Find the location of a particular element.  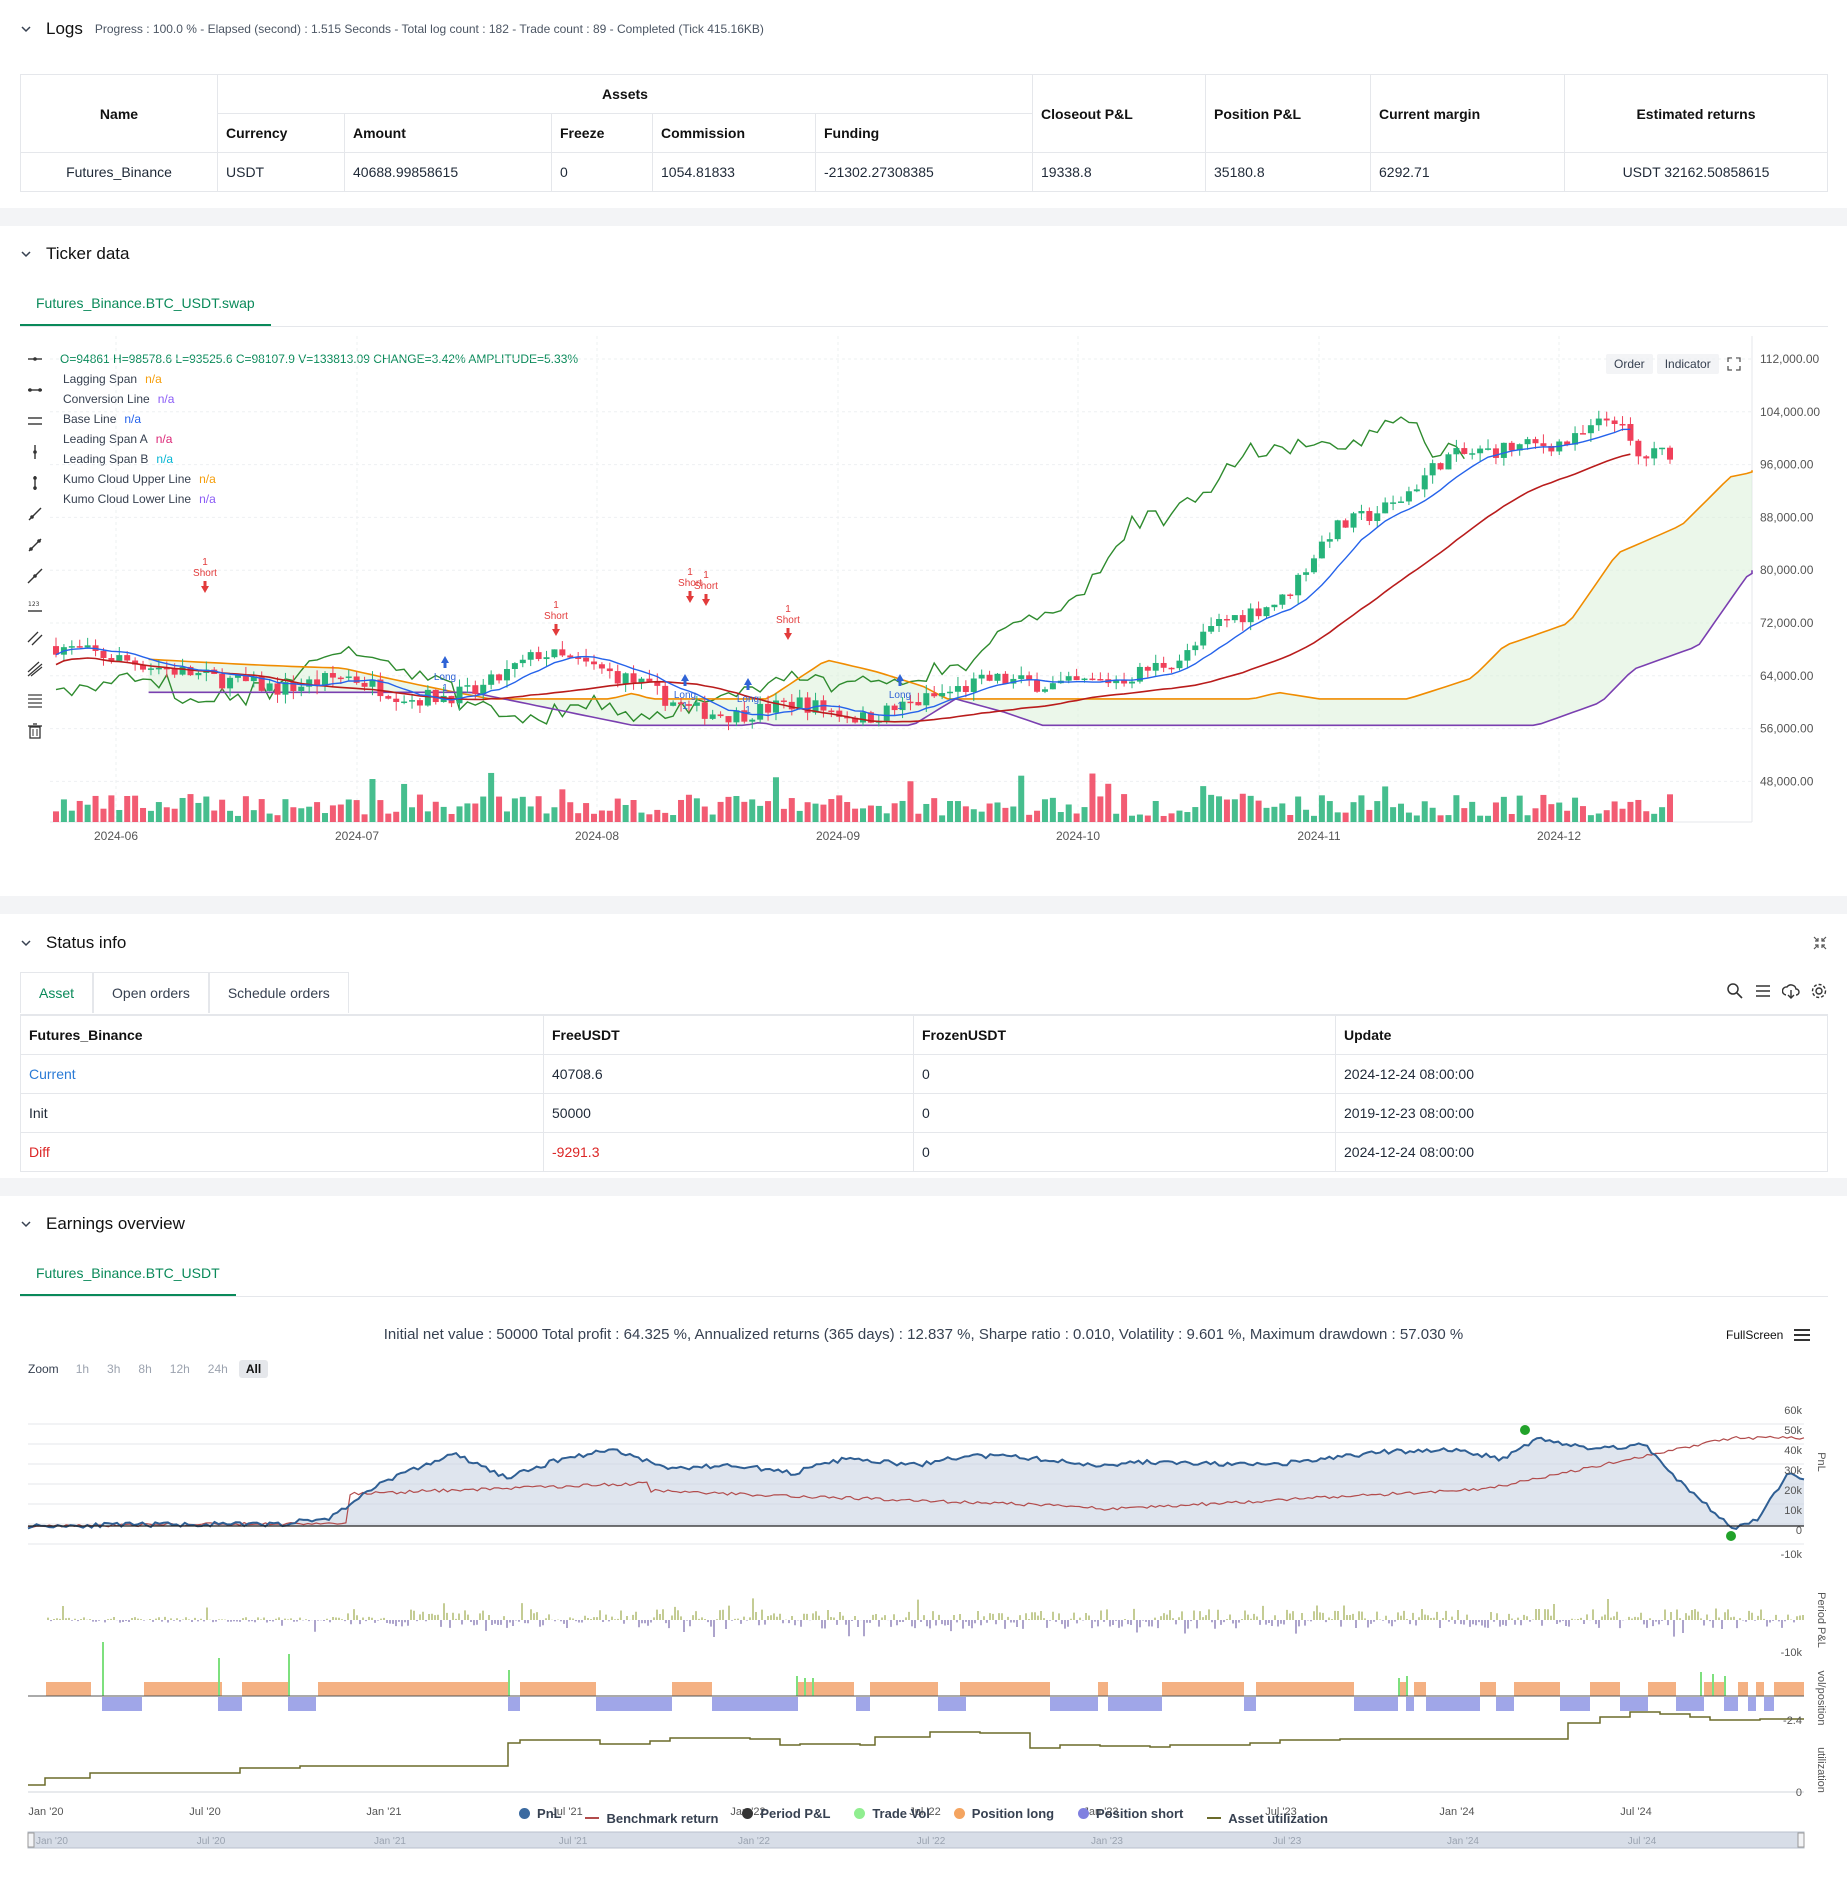

legend-asset-util: Asset utilization is located at coordinates (1267, 1818).